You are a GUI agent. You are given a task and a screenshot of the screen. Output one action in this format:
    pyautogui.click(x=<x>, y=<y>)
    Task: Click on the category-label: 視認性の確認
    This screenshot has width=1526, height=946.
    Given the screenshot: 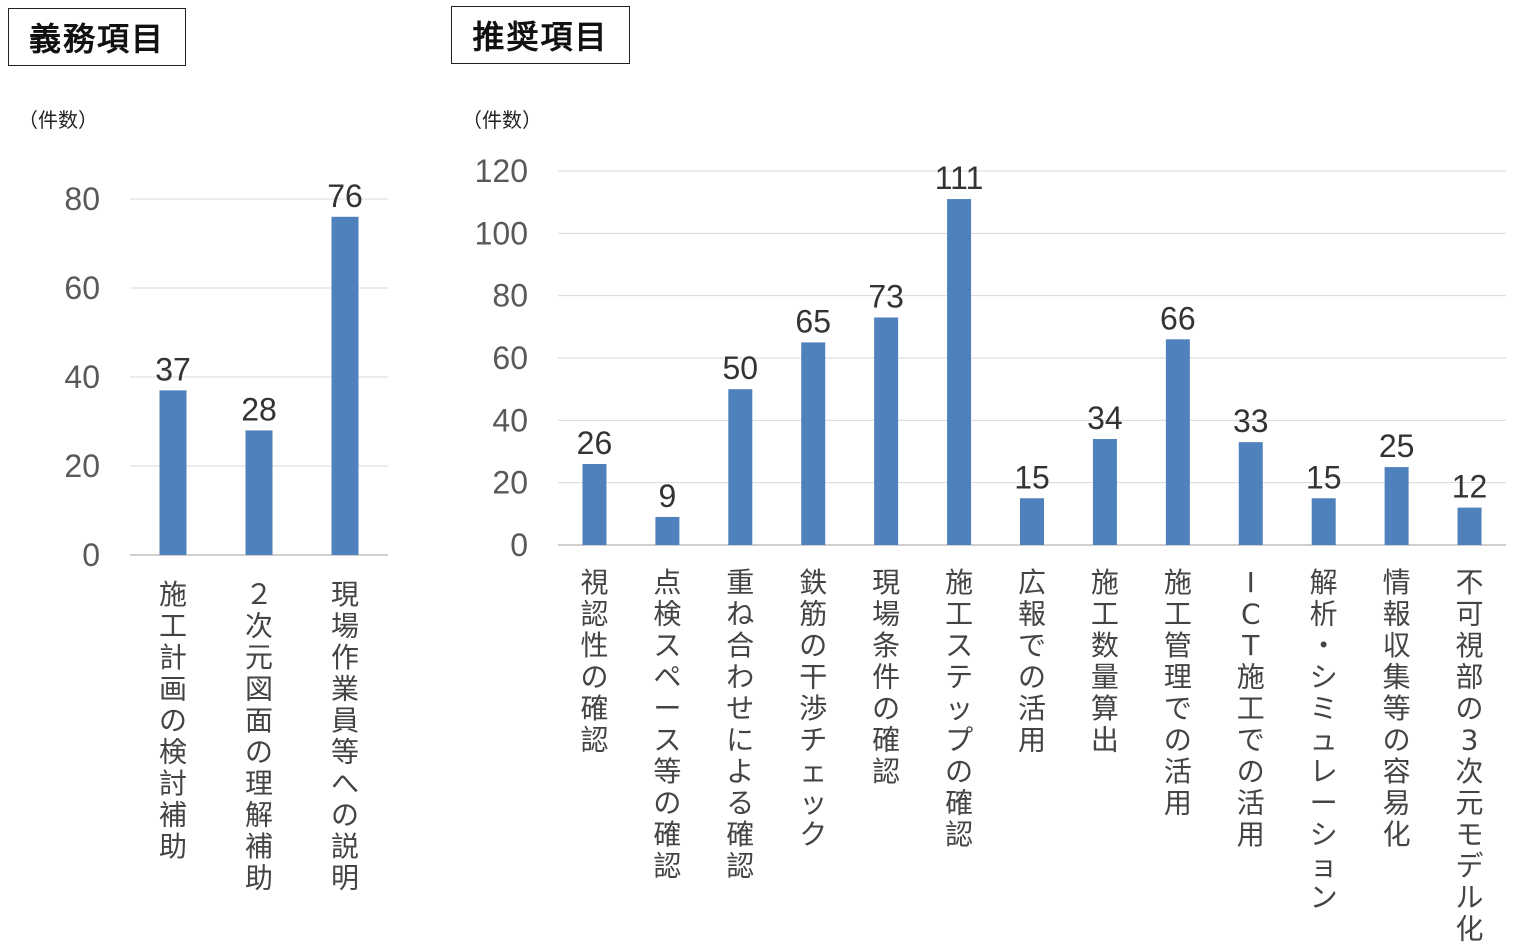 What is the action you would take?
    pyautogui.click(x=594, y=661)
    